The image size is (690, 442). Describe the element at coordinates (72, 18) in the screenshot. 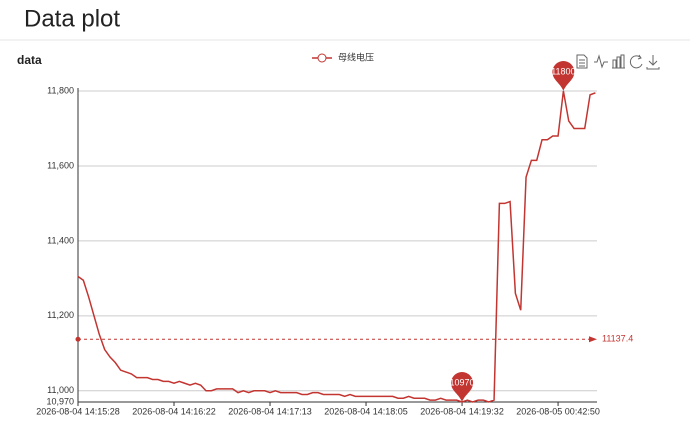

I see `page-title: Data plot` at that location.